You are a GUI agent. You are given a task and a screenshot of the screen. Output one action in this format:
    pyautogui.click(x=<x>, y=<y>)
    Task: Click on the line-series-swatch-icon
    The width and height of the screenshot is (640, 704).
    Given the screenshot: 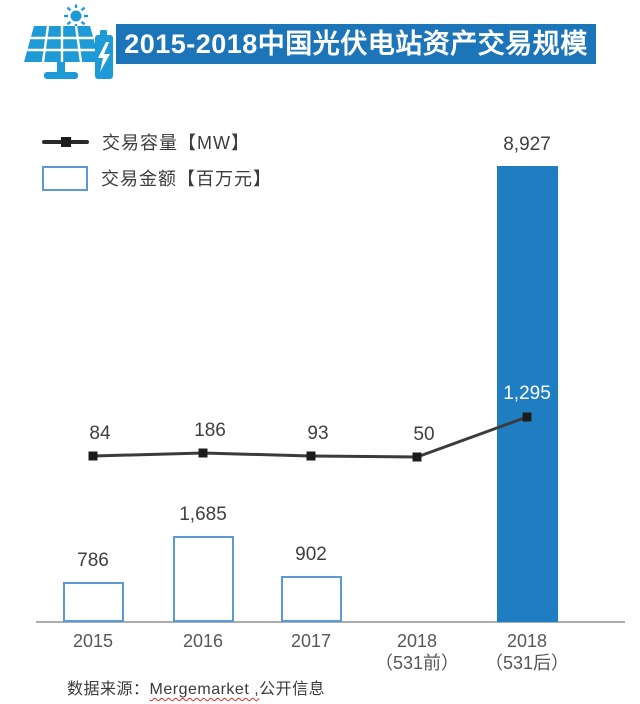 What is the action you would take?
    pyautogui.click(x=65, y=142)
    